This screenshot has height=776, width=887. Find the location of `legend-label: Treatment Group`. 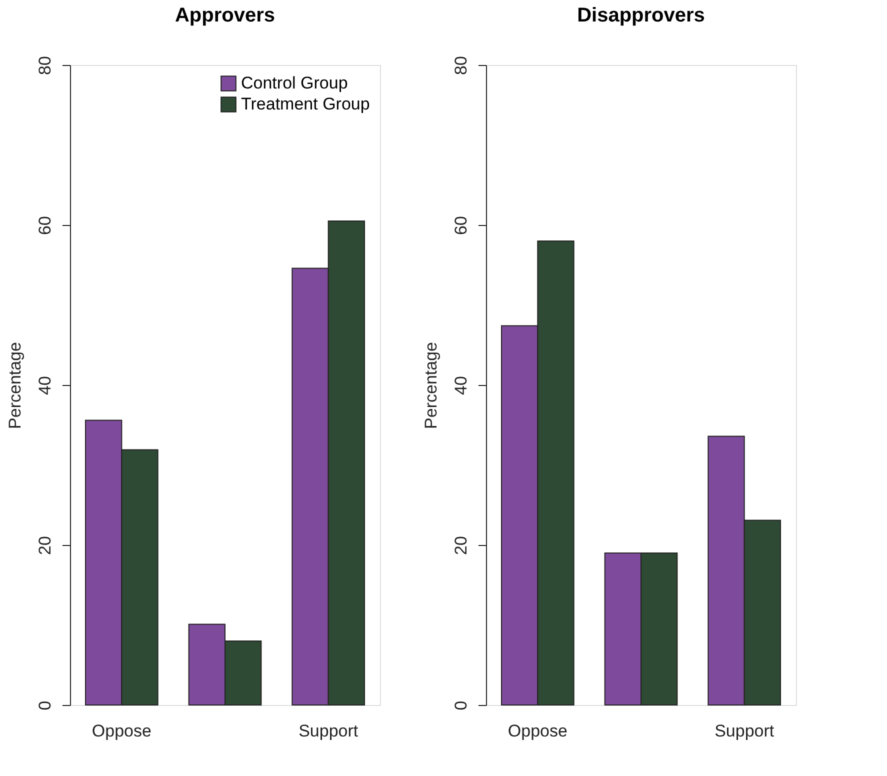

legend-label: Treatment Group is located at coordinates (305, 104).